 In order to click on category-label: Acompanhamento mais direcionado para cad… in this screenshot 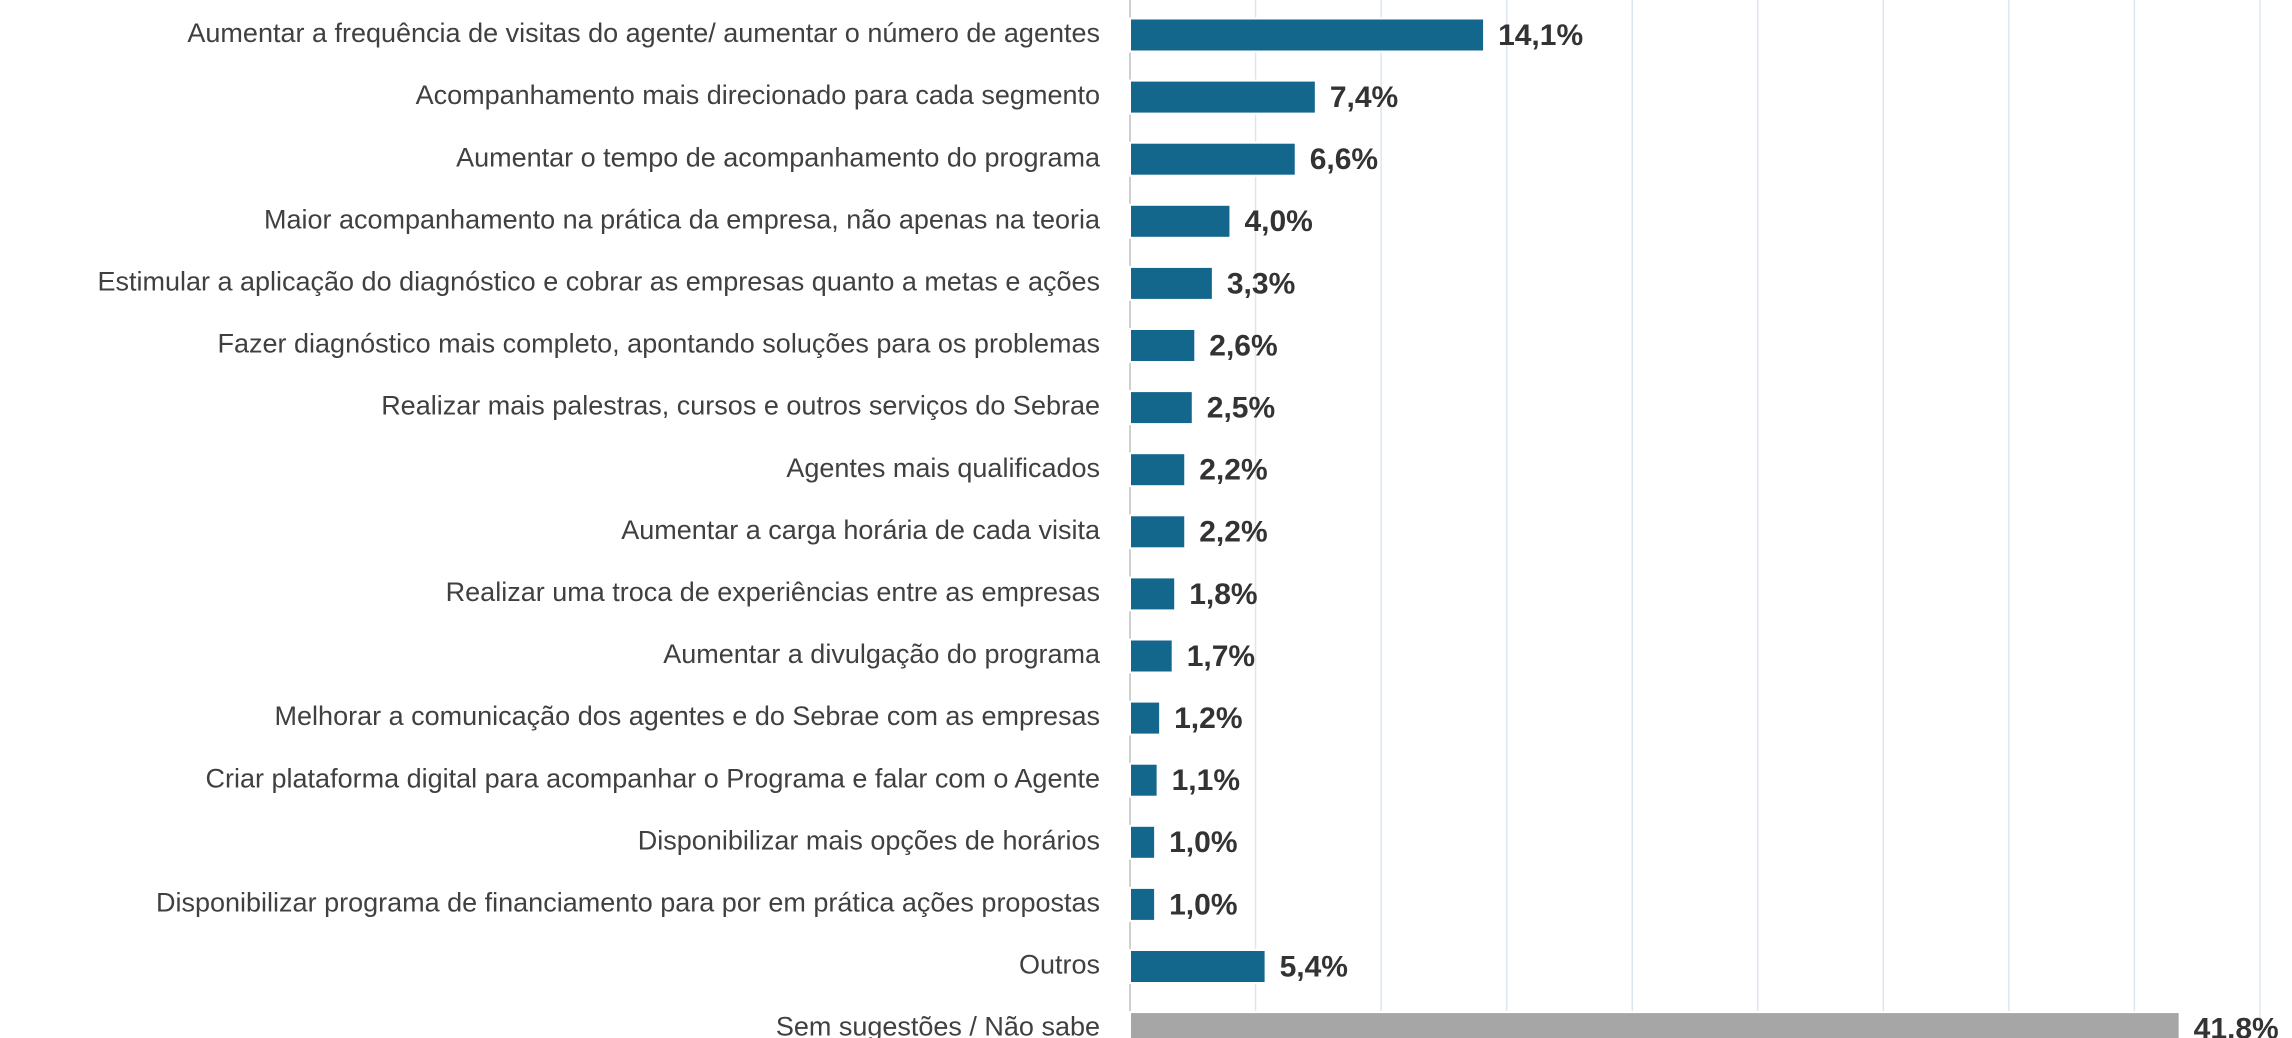, I will do `click(758, 95)`.